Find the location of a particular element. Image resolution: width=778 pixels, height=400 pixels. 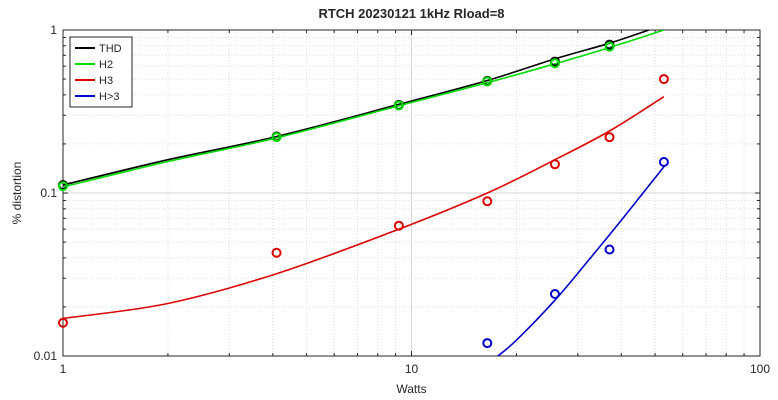

x-axis-label: Watts is located at coordinates (411, 389).